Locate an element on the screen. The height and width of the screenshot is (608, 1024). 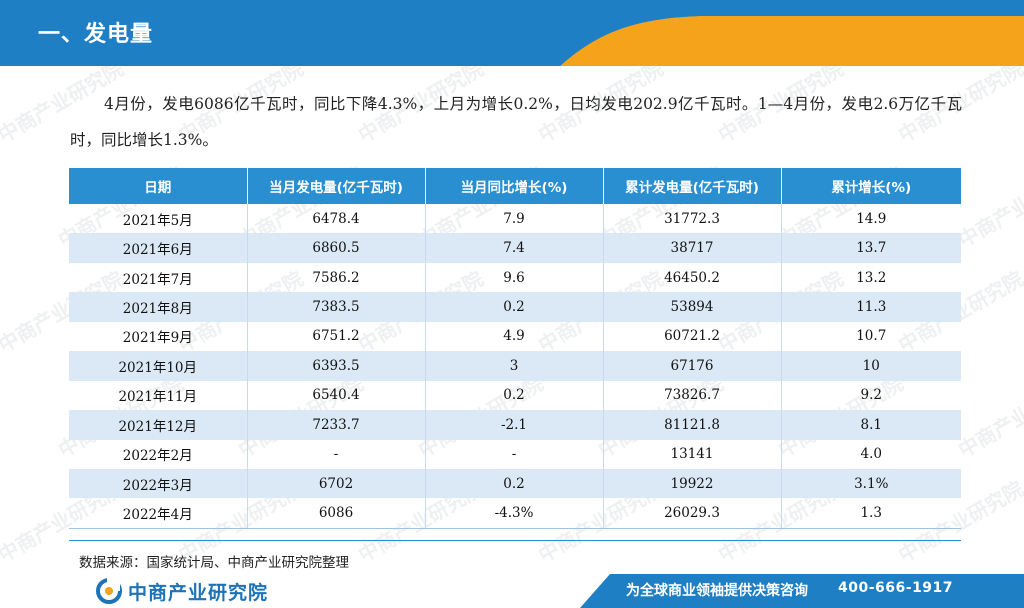
date-cell: 2021年6月 is located at coordinates (158, 248).